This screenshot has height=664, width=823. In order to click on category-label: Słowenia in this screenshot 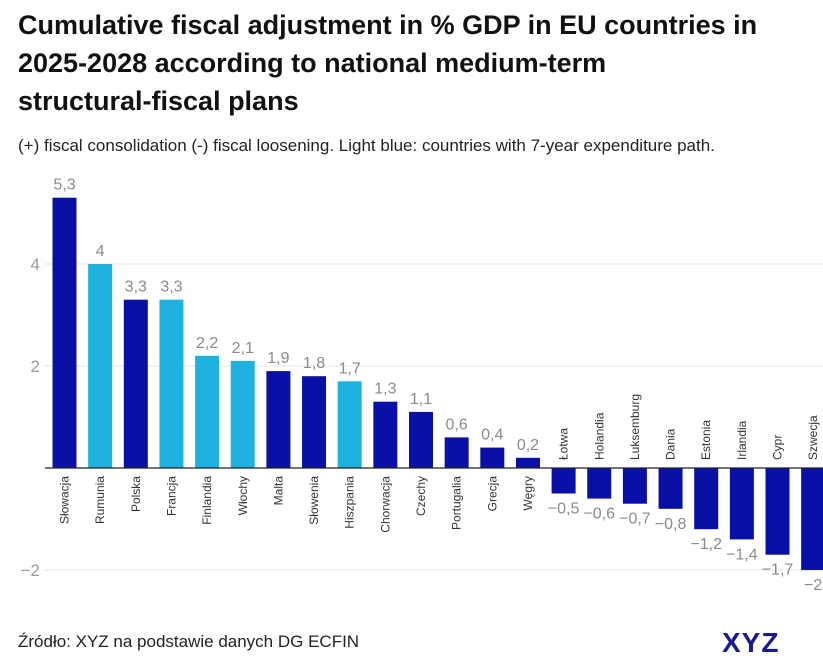, I will do `click(314, 500)`.